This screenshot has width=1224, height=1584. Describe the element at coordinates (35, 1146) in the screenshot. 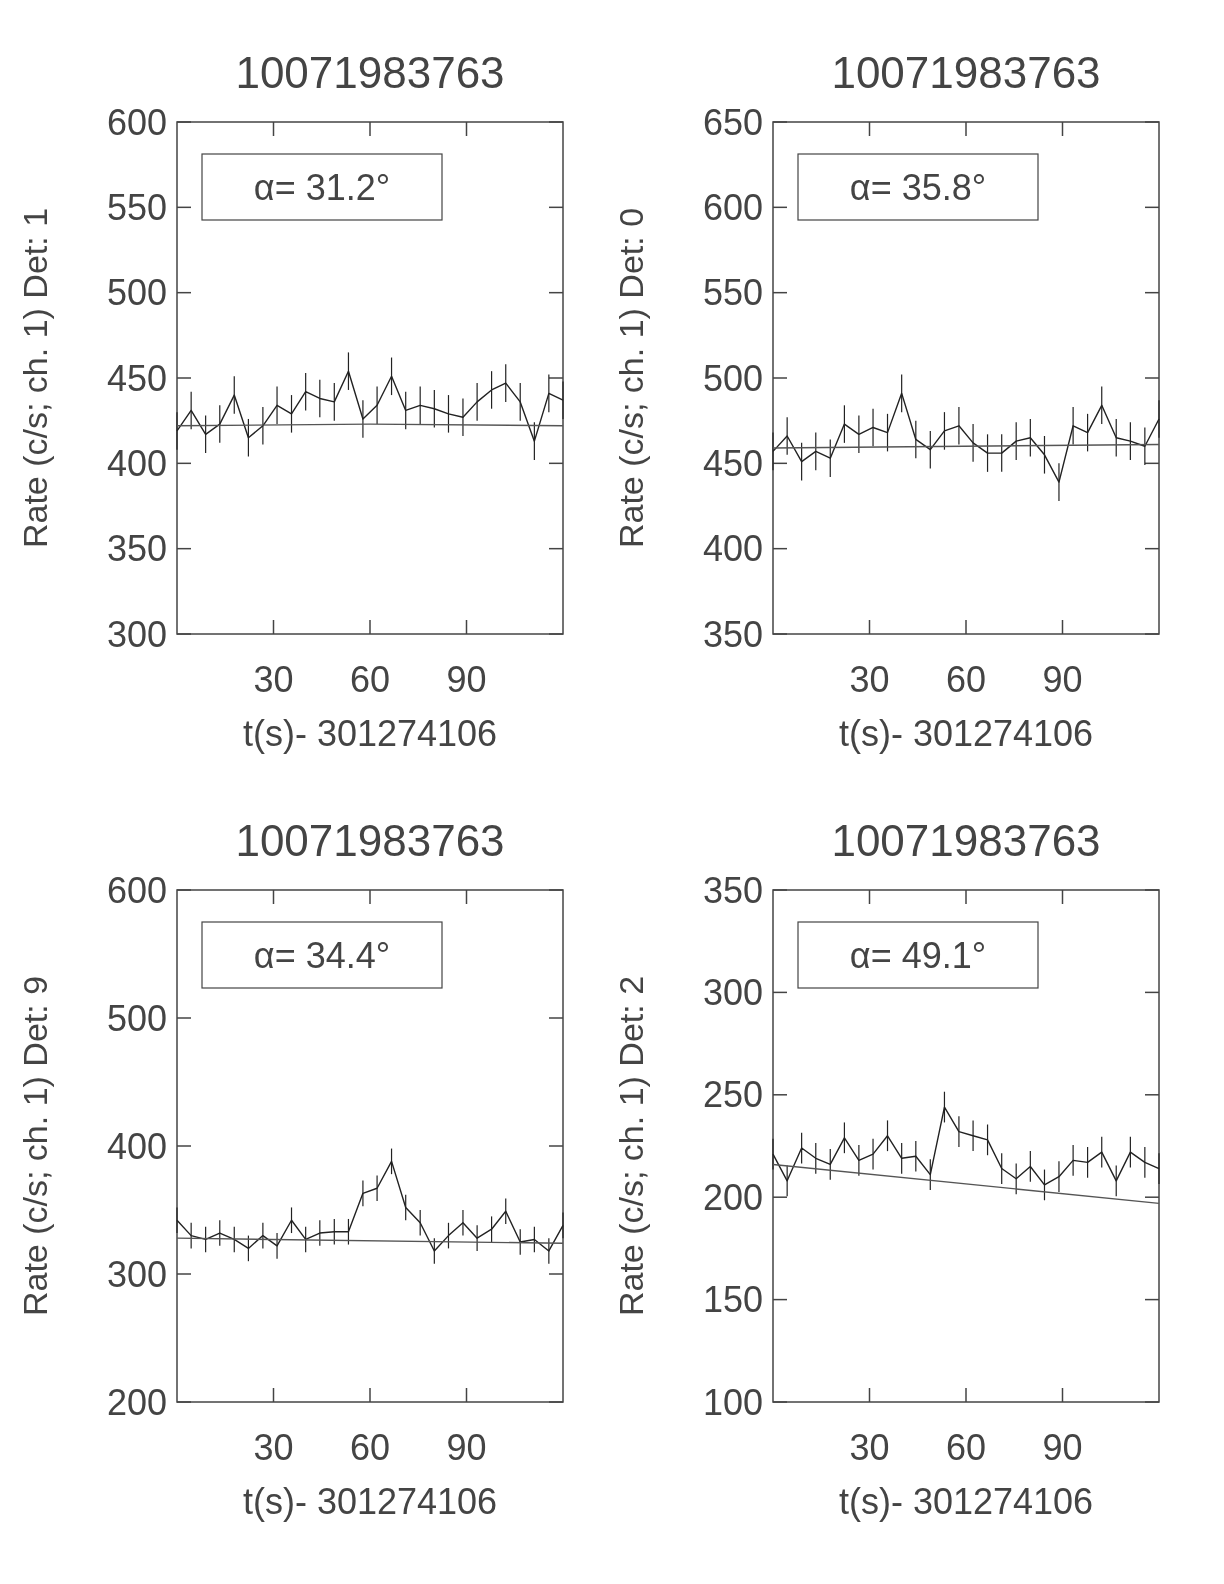

I see `y-axis-title: Rate (c/s; ch. 1) Det: 9` at that location.